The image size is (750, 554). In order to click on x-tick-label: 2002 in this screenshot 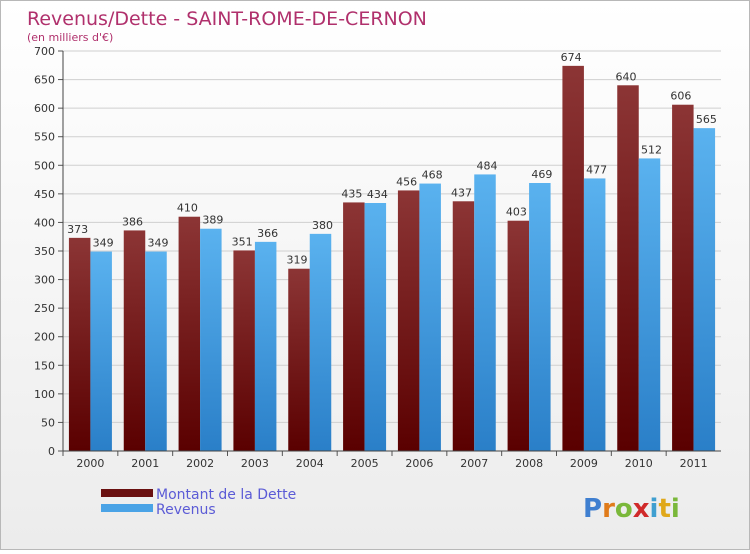, I will do `click(200, 463)`.